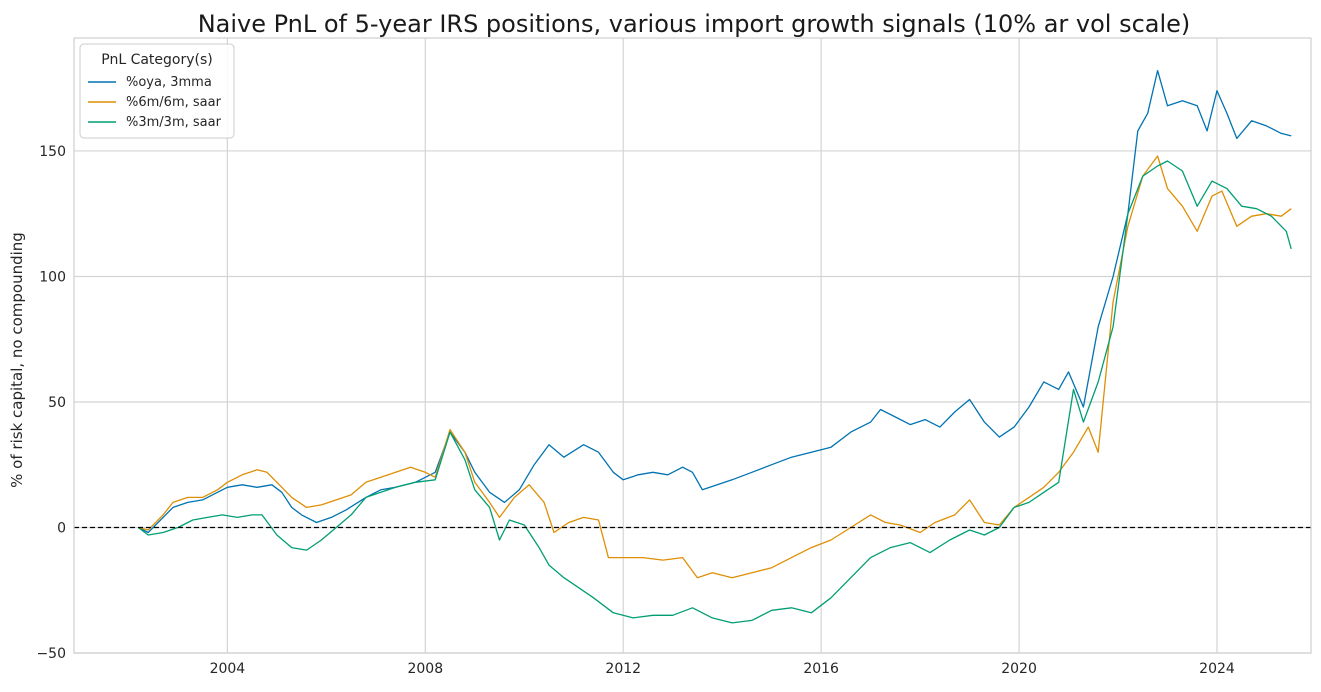 The image size is (1321, 692). Describe the element at coordinates (169, 82) in the screenshot. I see `legend-entry: %oya, 3mma` at that location.